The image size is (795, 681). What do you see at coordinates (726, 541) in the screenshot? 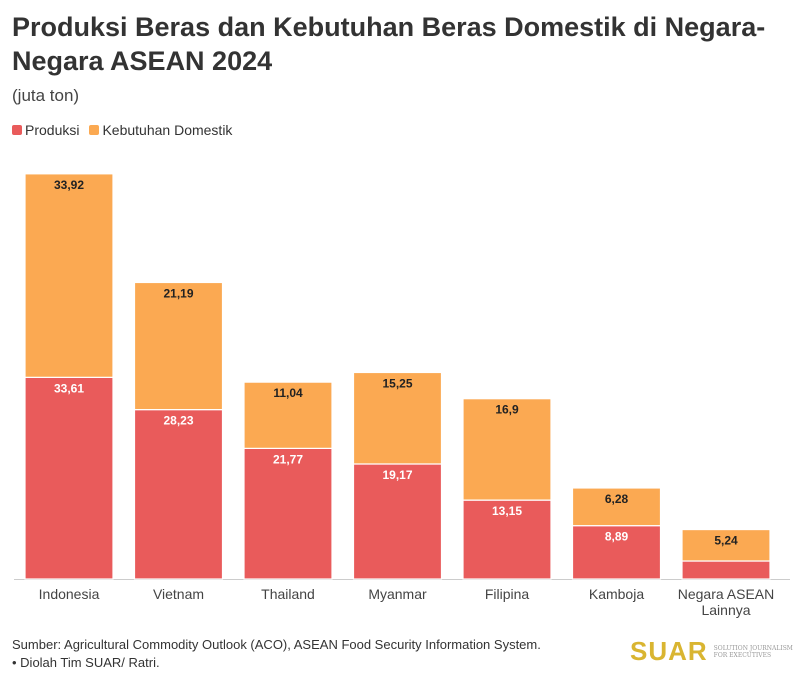
I see `data-label-kebutuhan-6: 5,24` at bounding box center [726, 541].